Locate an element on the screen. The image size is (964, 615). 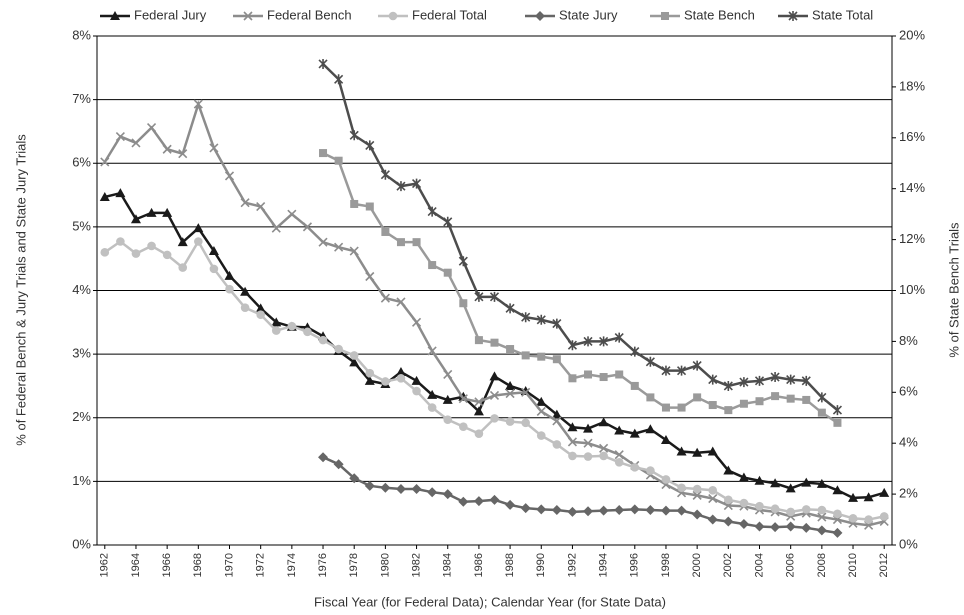
y2-tick-label: 18% is located at coordinates (912, 85).